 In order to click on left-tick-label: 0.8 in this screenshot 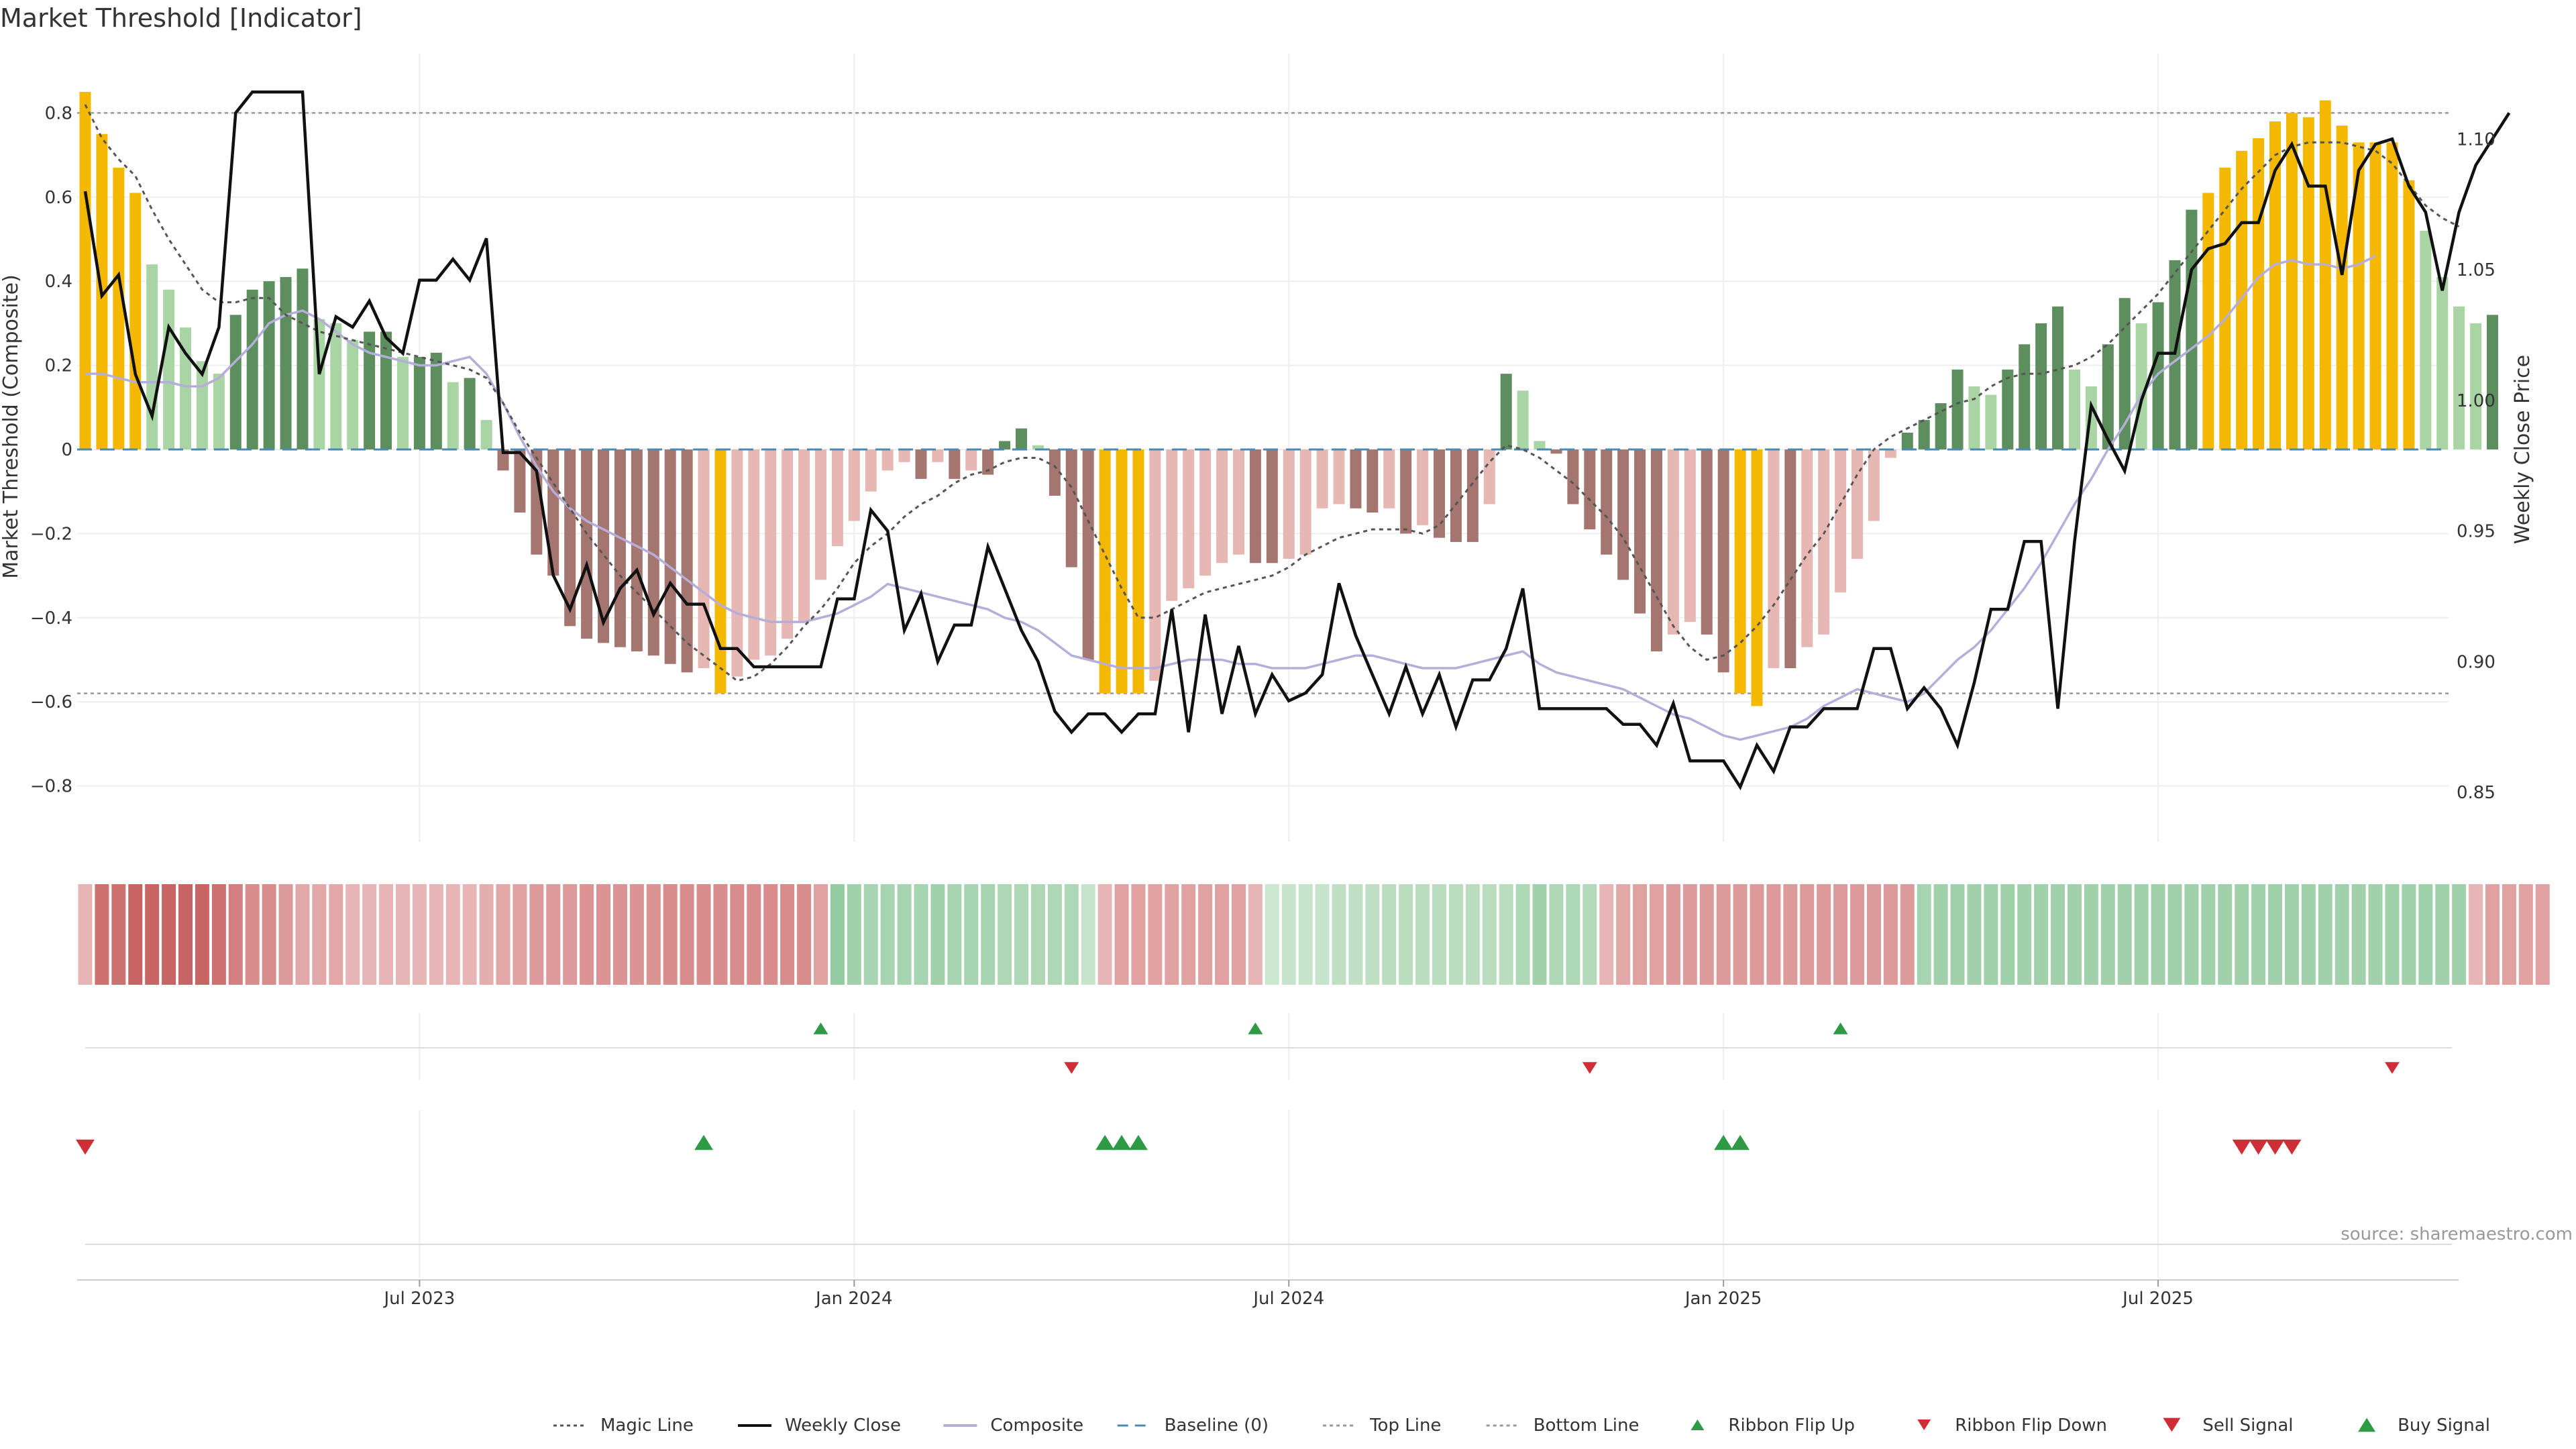, I will do `click(58, 113)`.